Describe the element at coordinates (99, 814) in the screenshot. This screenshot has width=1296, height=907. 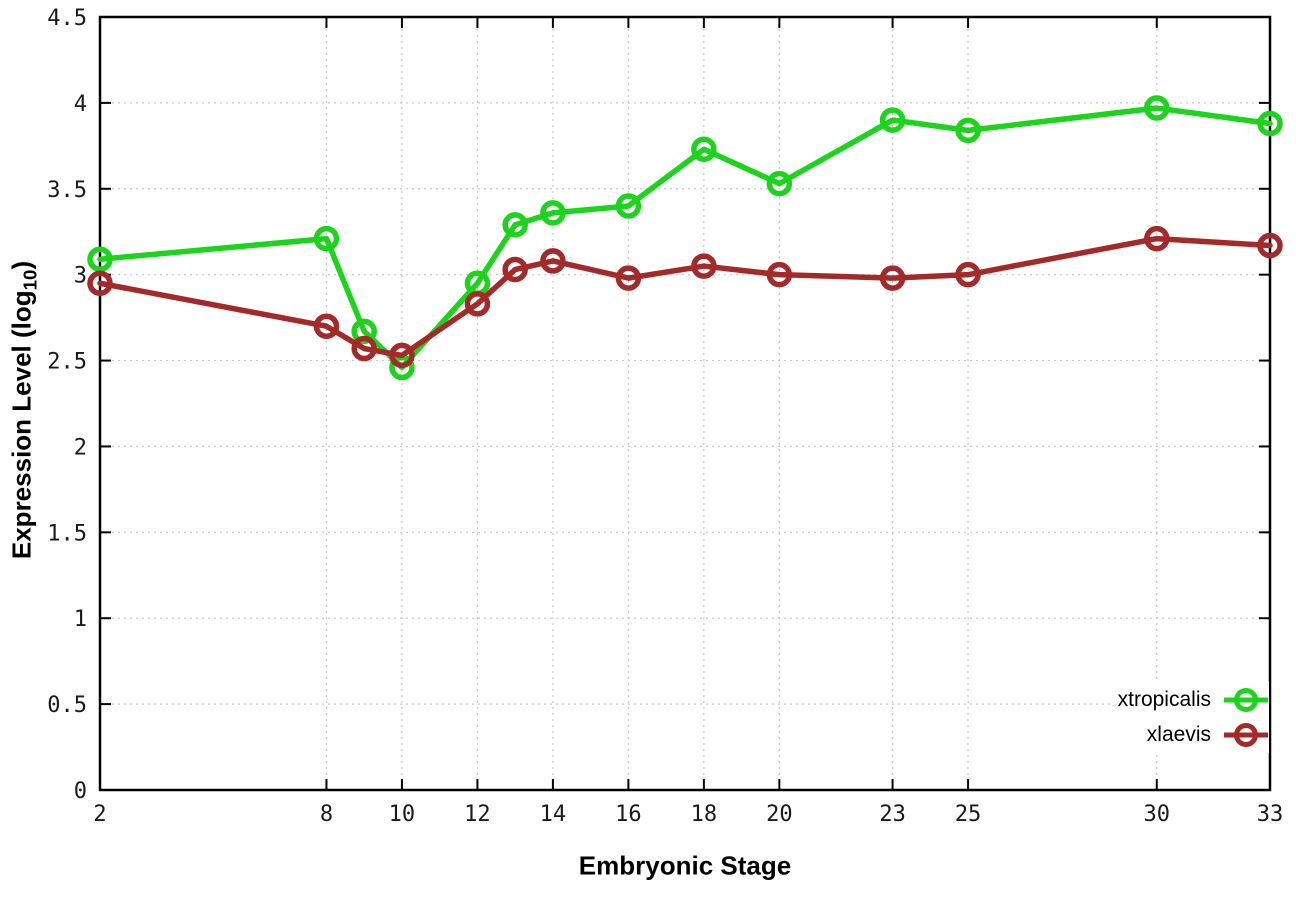
I see `x-tick-label: 2` at that location.